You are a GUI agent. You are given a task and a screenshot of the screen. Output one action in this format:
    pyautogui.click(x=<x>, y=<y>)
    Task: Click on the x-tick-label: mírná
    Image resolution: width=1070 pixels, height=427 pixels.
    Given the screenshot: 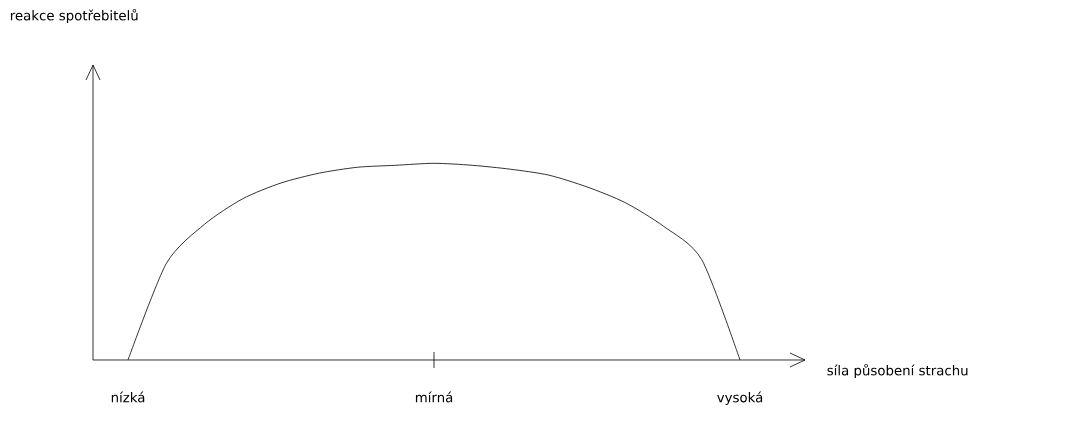 What is the action you would take?
    pyautogui.click(x=434, y=397)
    